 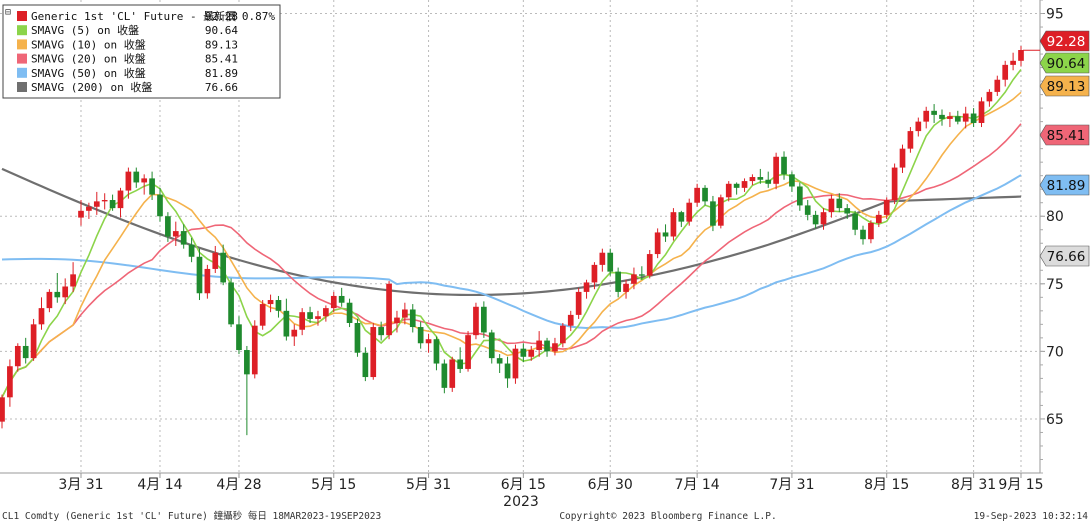 I want to click on y-tick-label: 95, so click(x=1055, y=15).